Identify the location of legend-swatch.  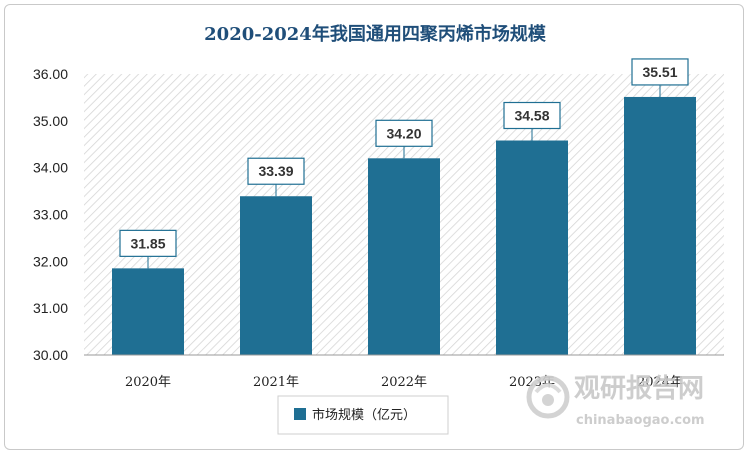
(300, 414).